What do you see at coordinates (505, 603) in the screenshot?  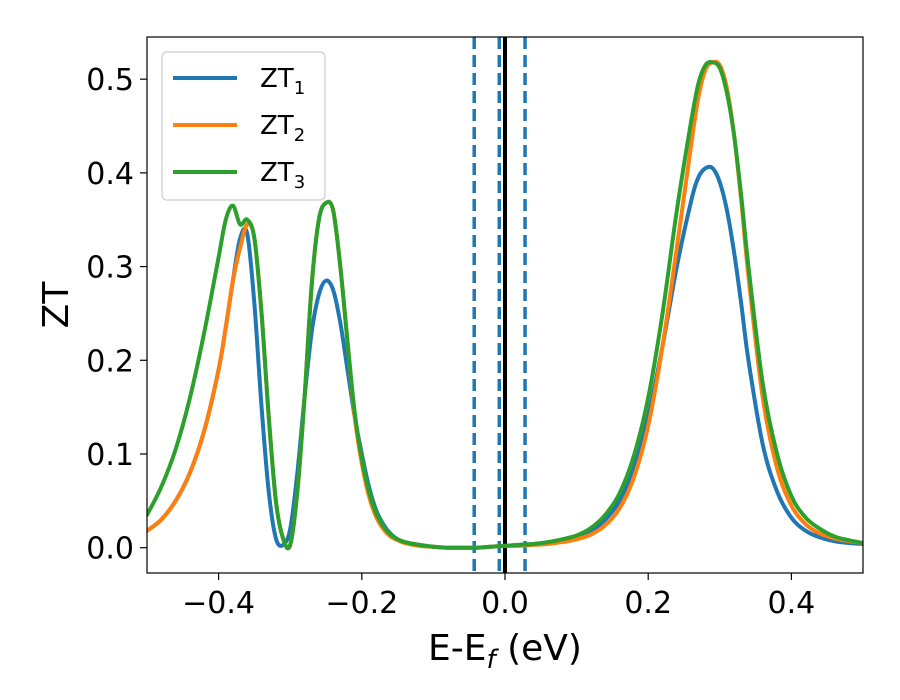 I see `x-tick-label: 0.0` at bounding box center [505, 603].